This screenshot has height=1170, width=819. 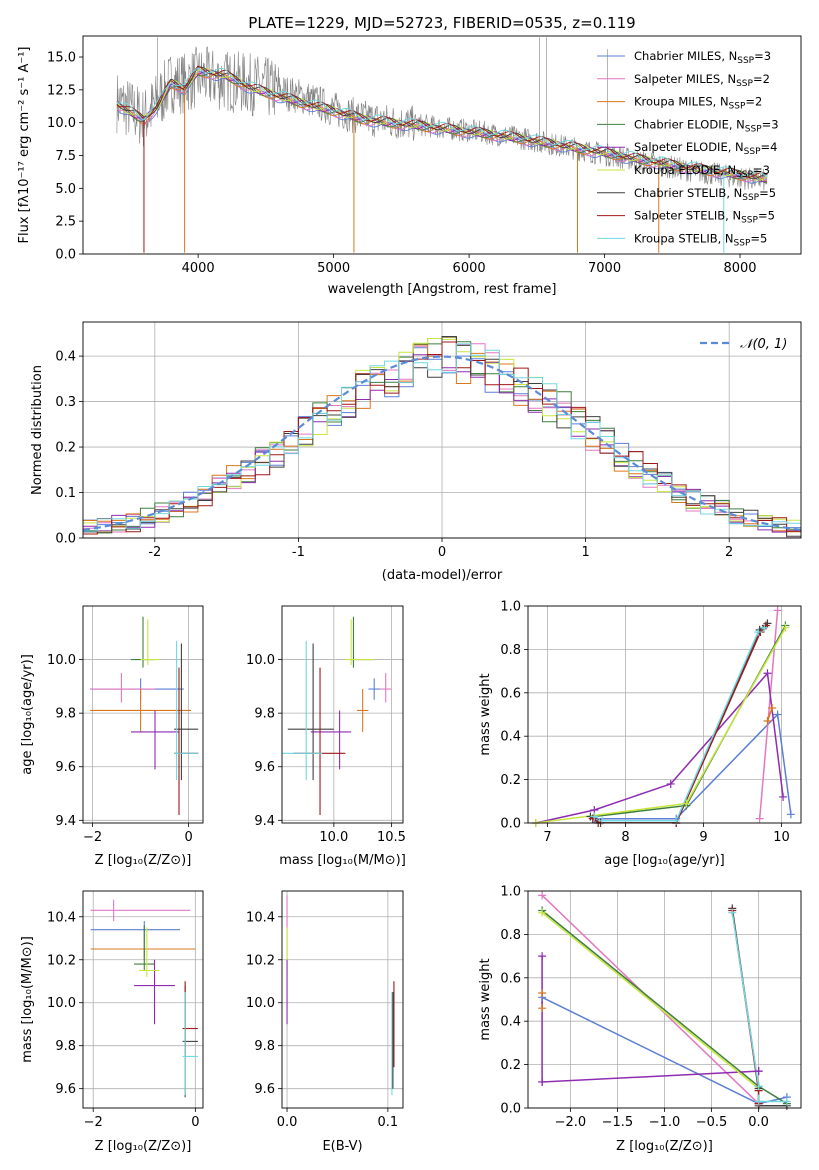 I want to click on y-tick-label: 12.5, so click(x=61, y=90).